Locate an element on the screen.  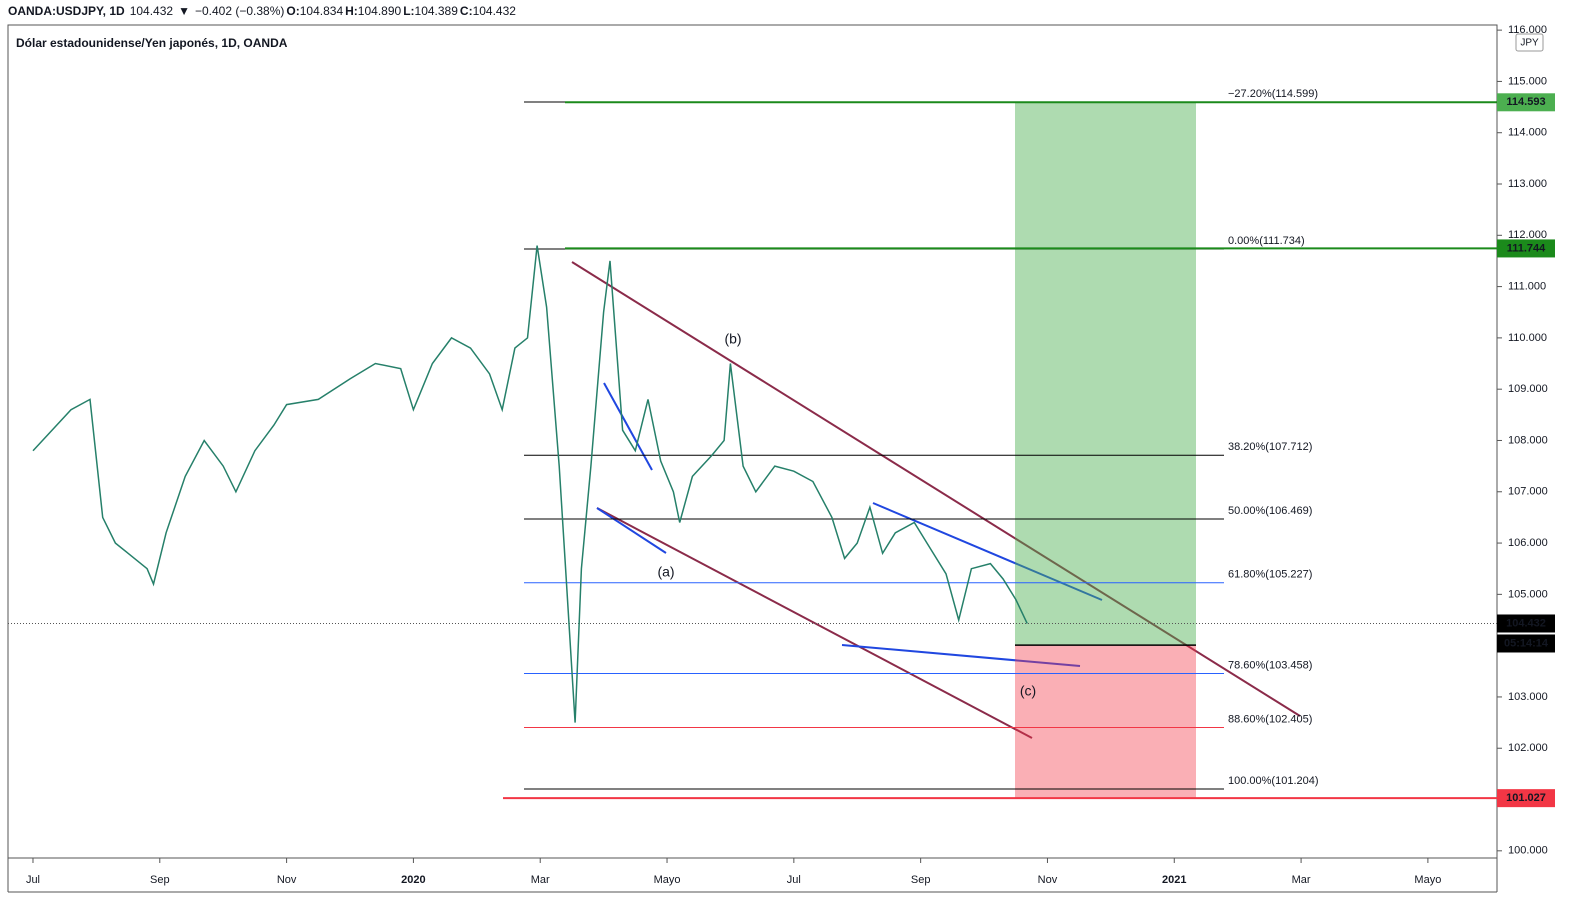
fib-label: 88.60%(102.405) is located at coordinates (1270, 719).